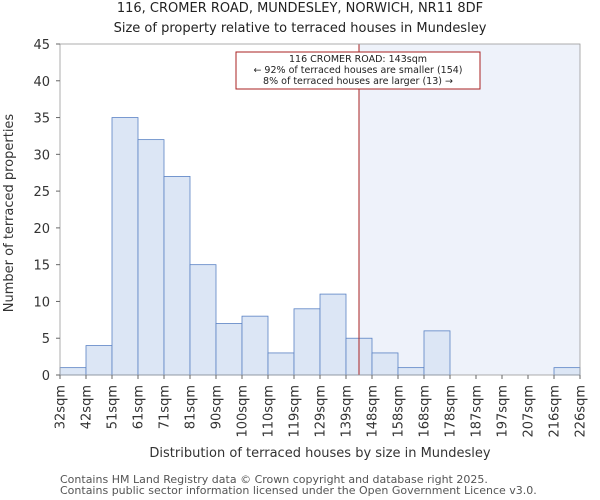 This screenshot has width=600, height=500. What do you see at coordinates (411, 371) in the screenshot?
I see `bar-158sqm` at bounding box center [411, 371].